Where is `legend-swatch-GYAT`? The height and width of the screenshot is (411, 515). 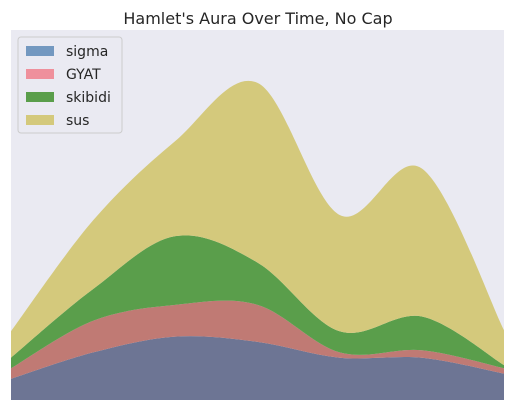 legend-swatch-GYAT is located at coordinates (40, 74).